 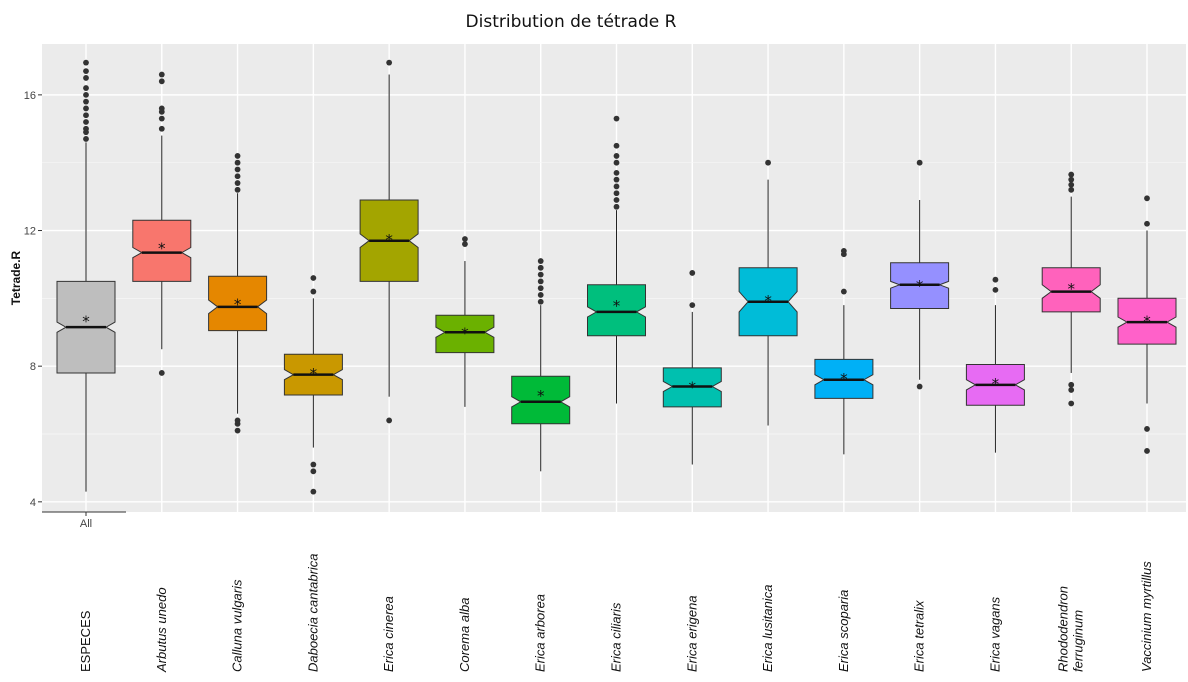 I want to click on x-tick-label-all: All, so click(x=86, y=524).